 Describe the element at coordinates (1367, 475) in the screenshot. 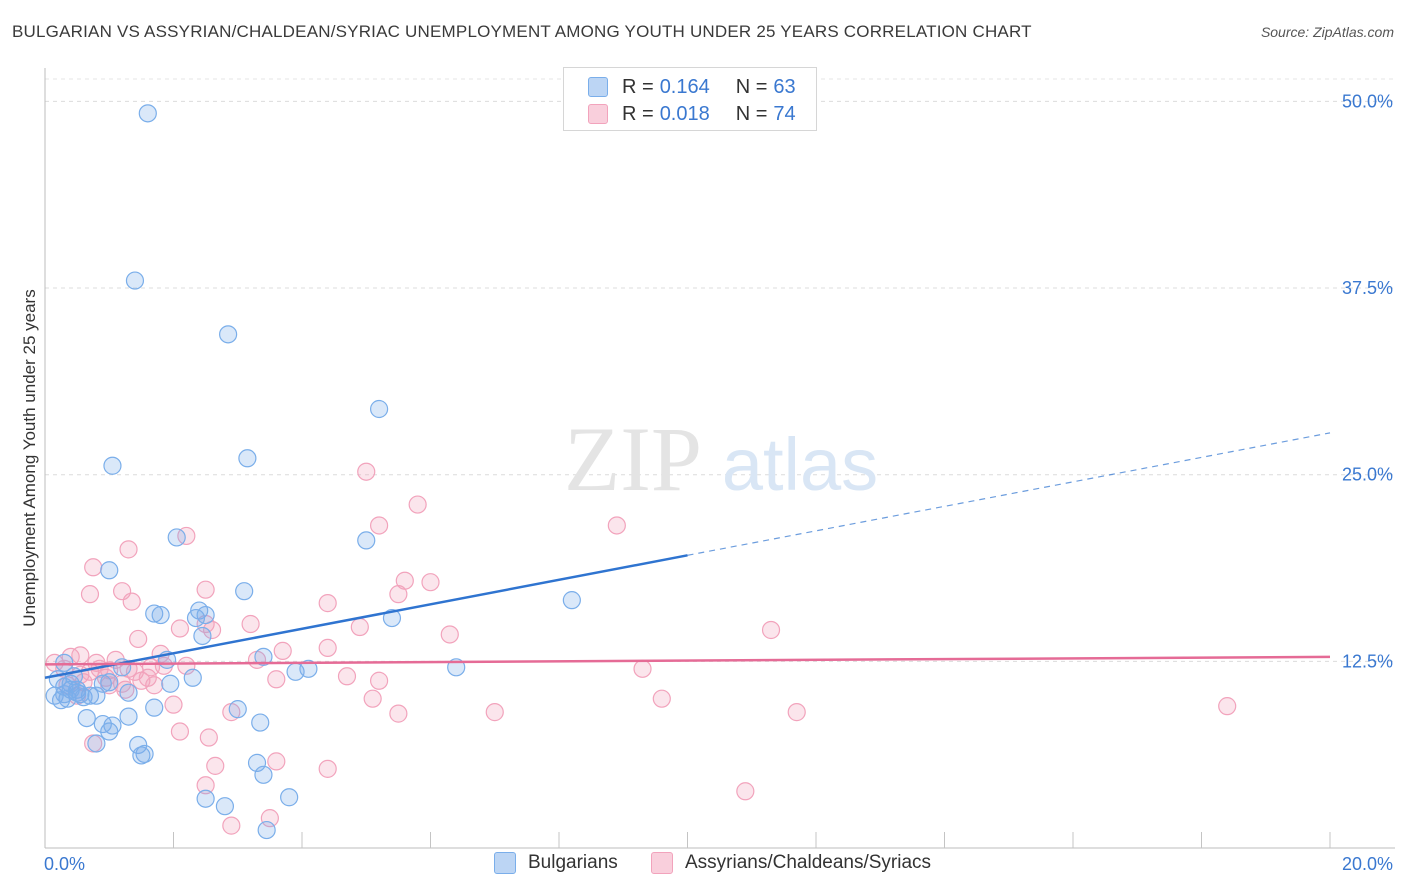

I see `y-tick-label: 25.0%` at that location.